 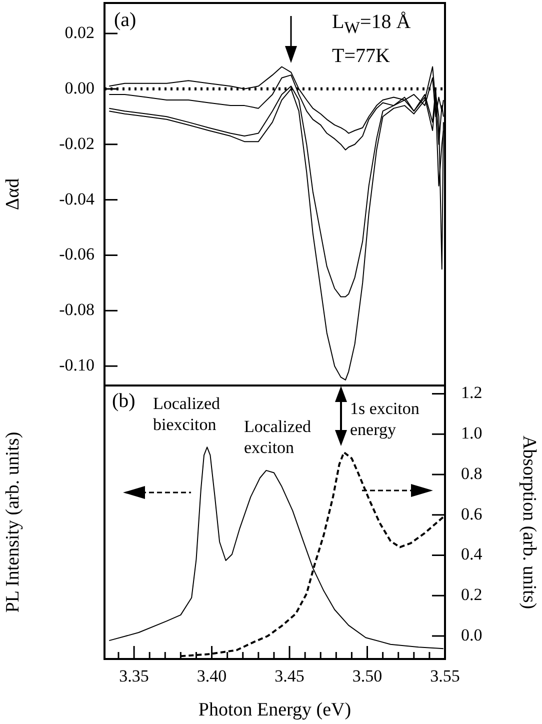 I want to click on y2-tick-label: 0.8, so click(x=471, y=473).